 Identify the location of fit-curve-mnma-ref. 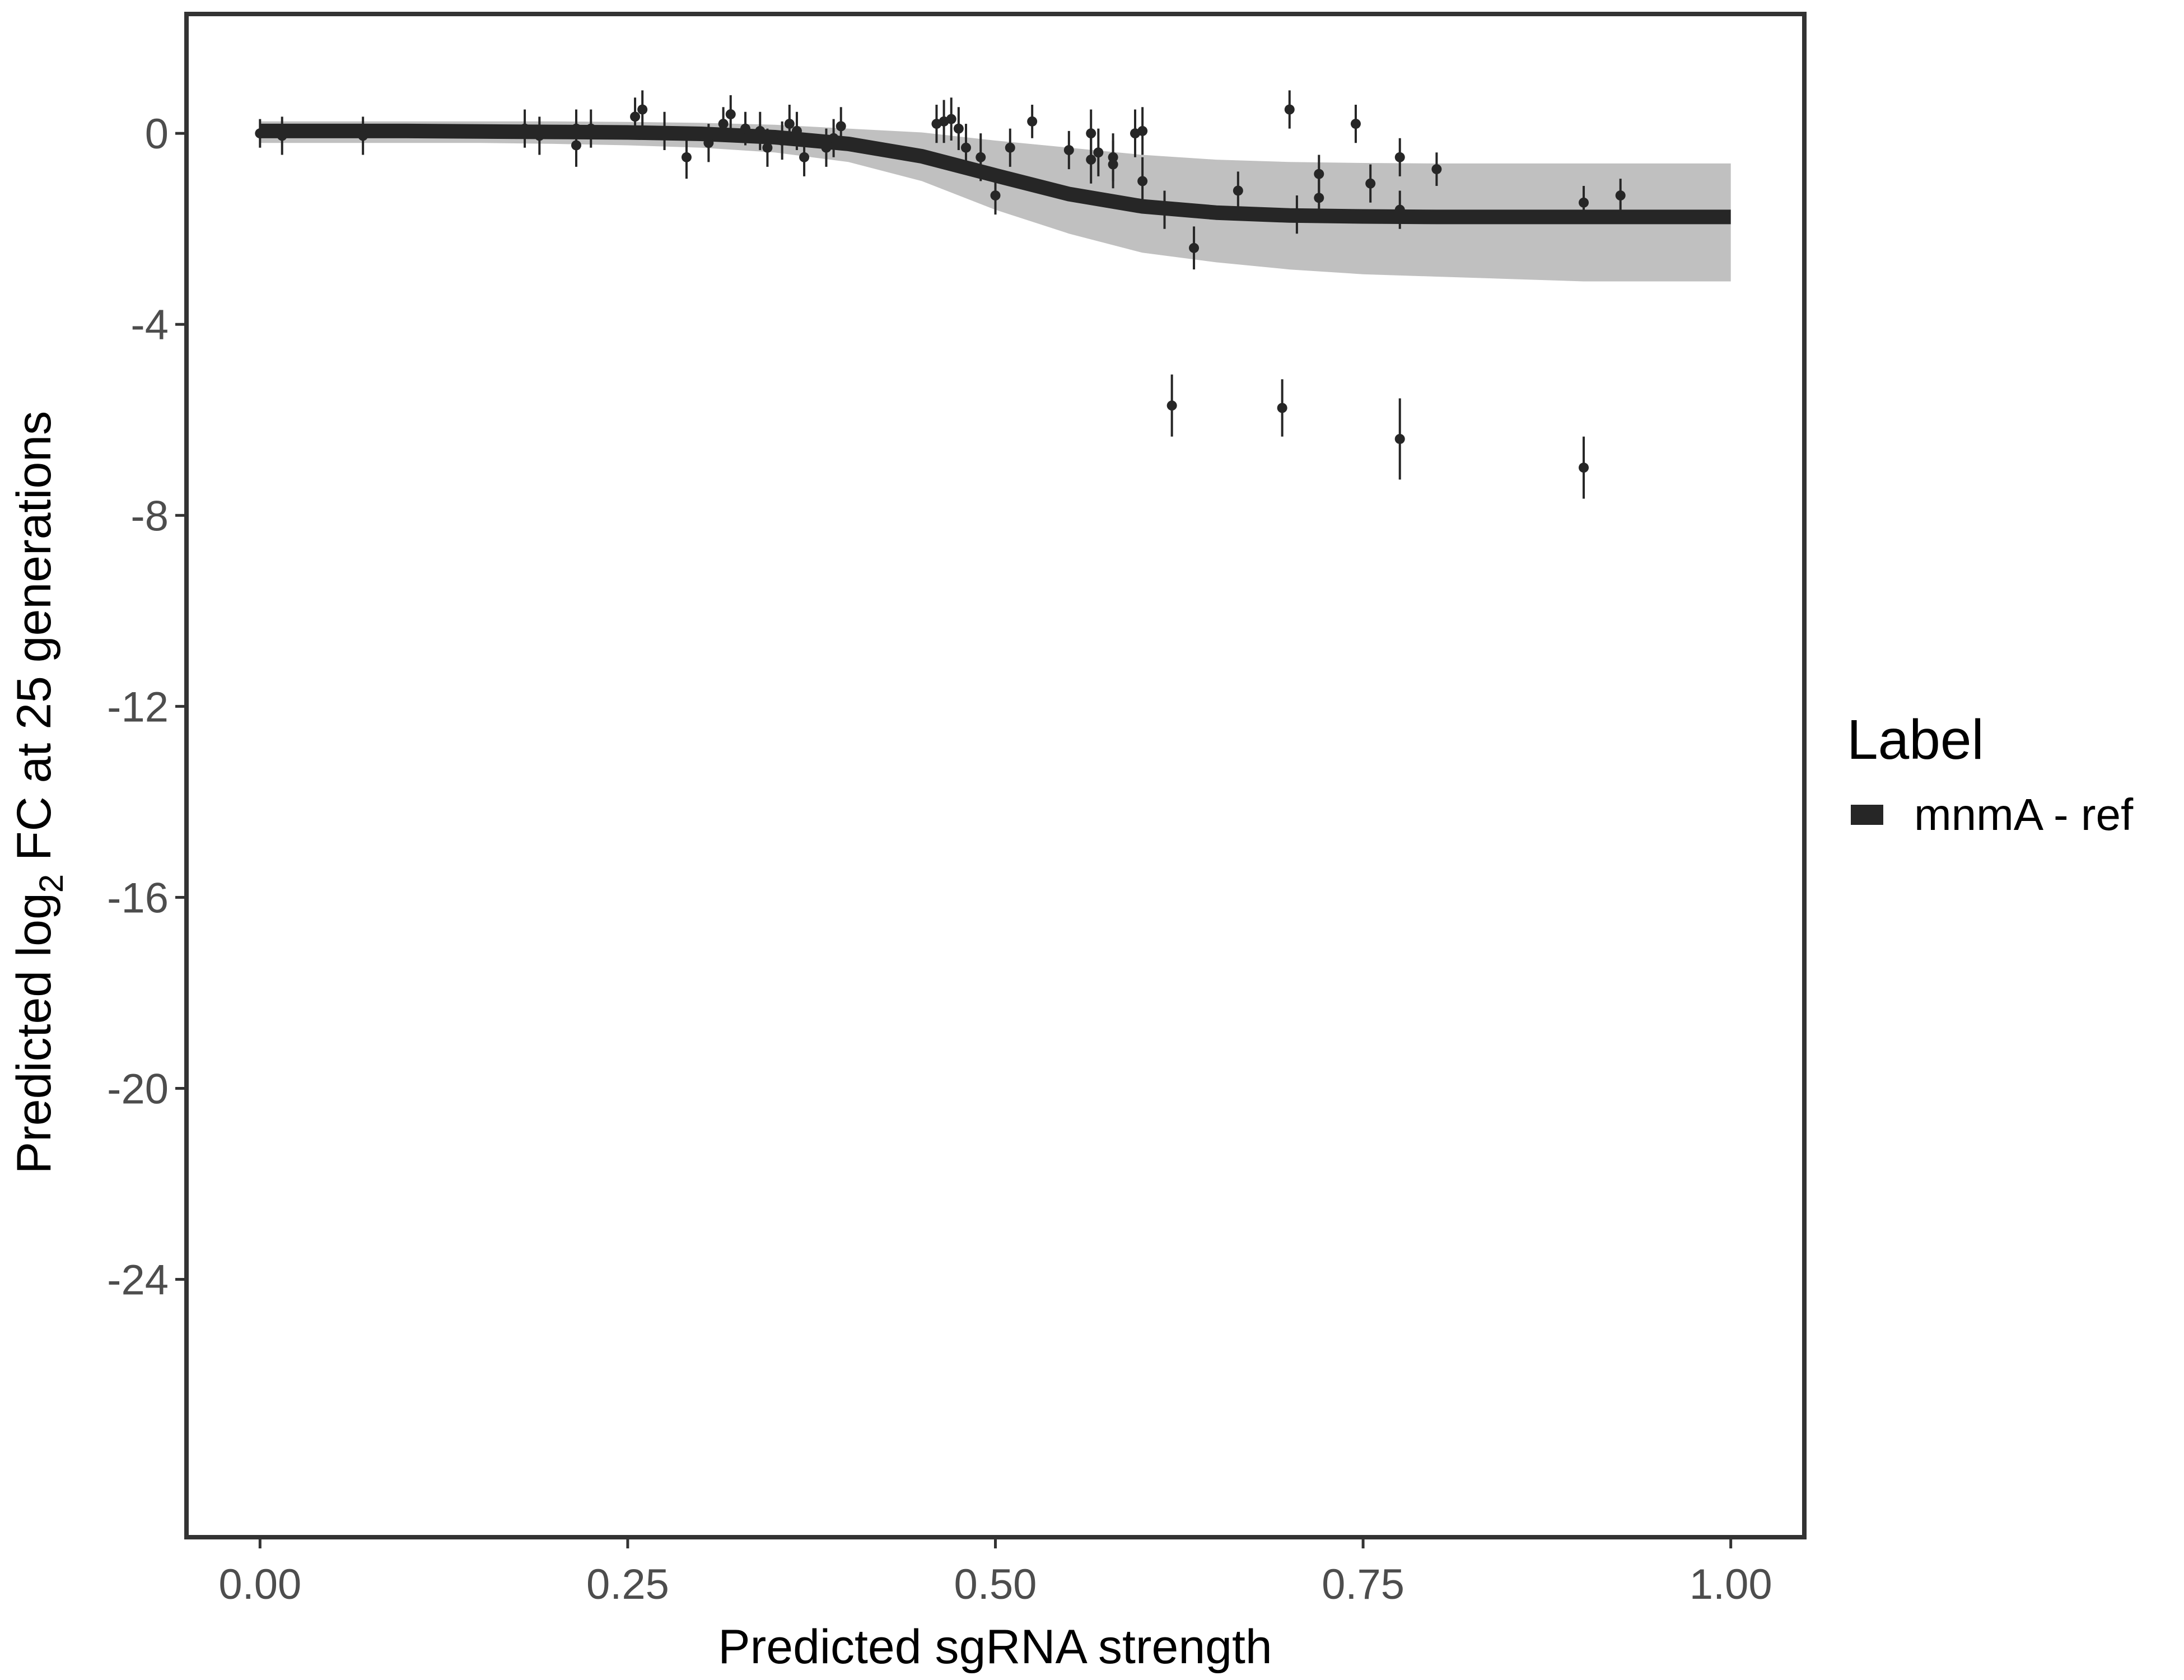
(996, 174).